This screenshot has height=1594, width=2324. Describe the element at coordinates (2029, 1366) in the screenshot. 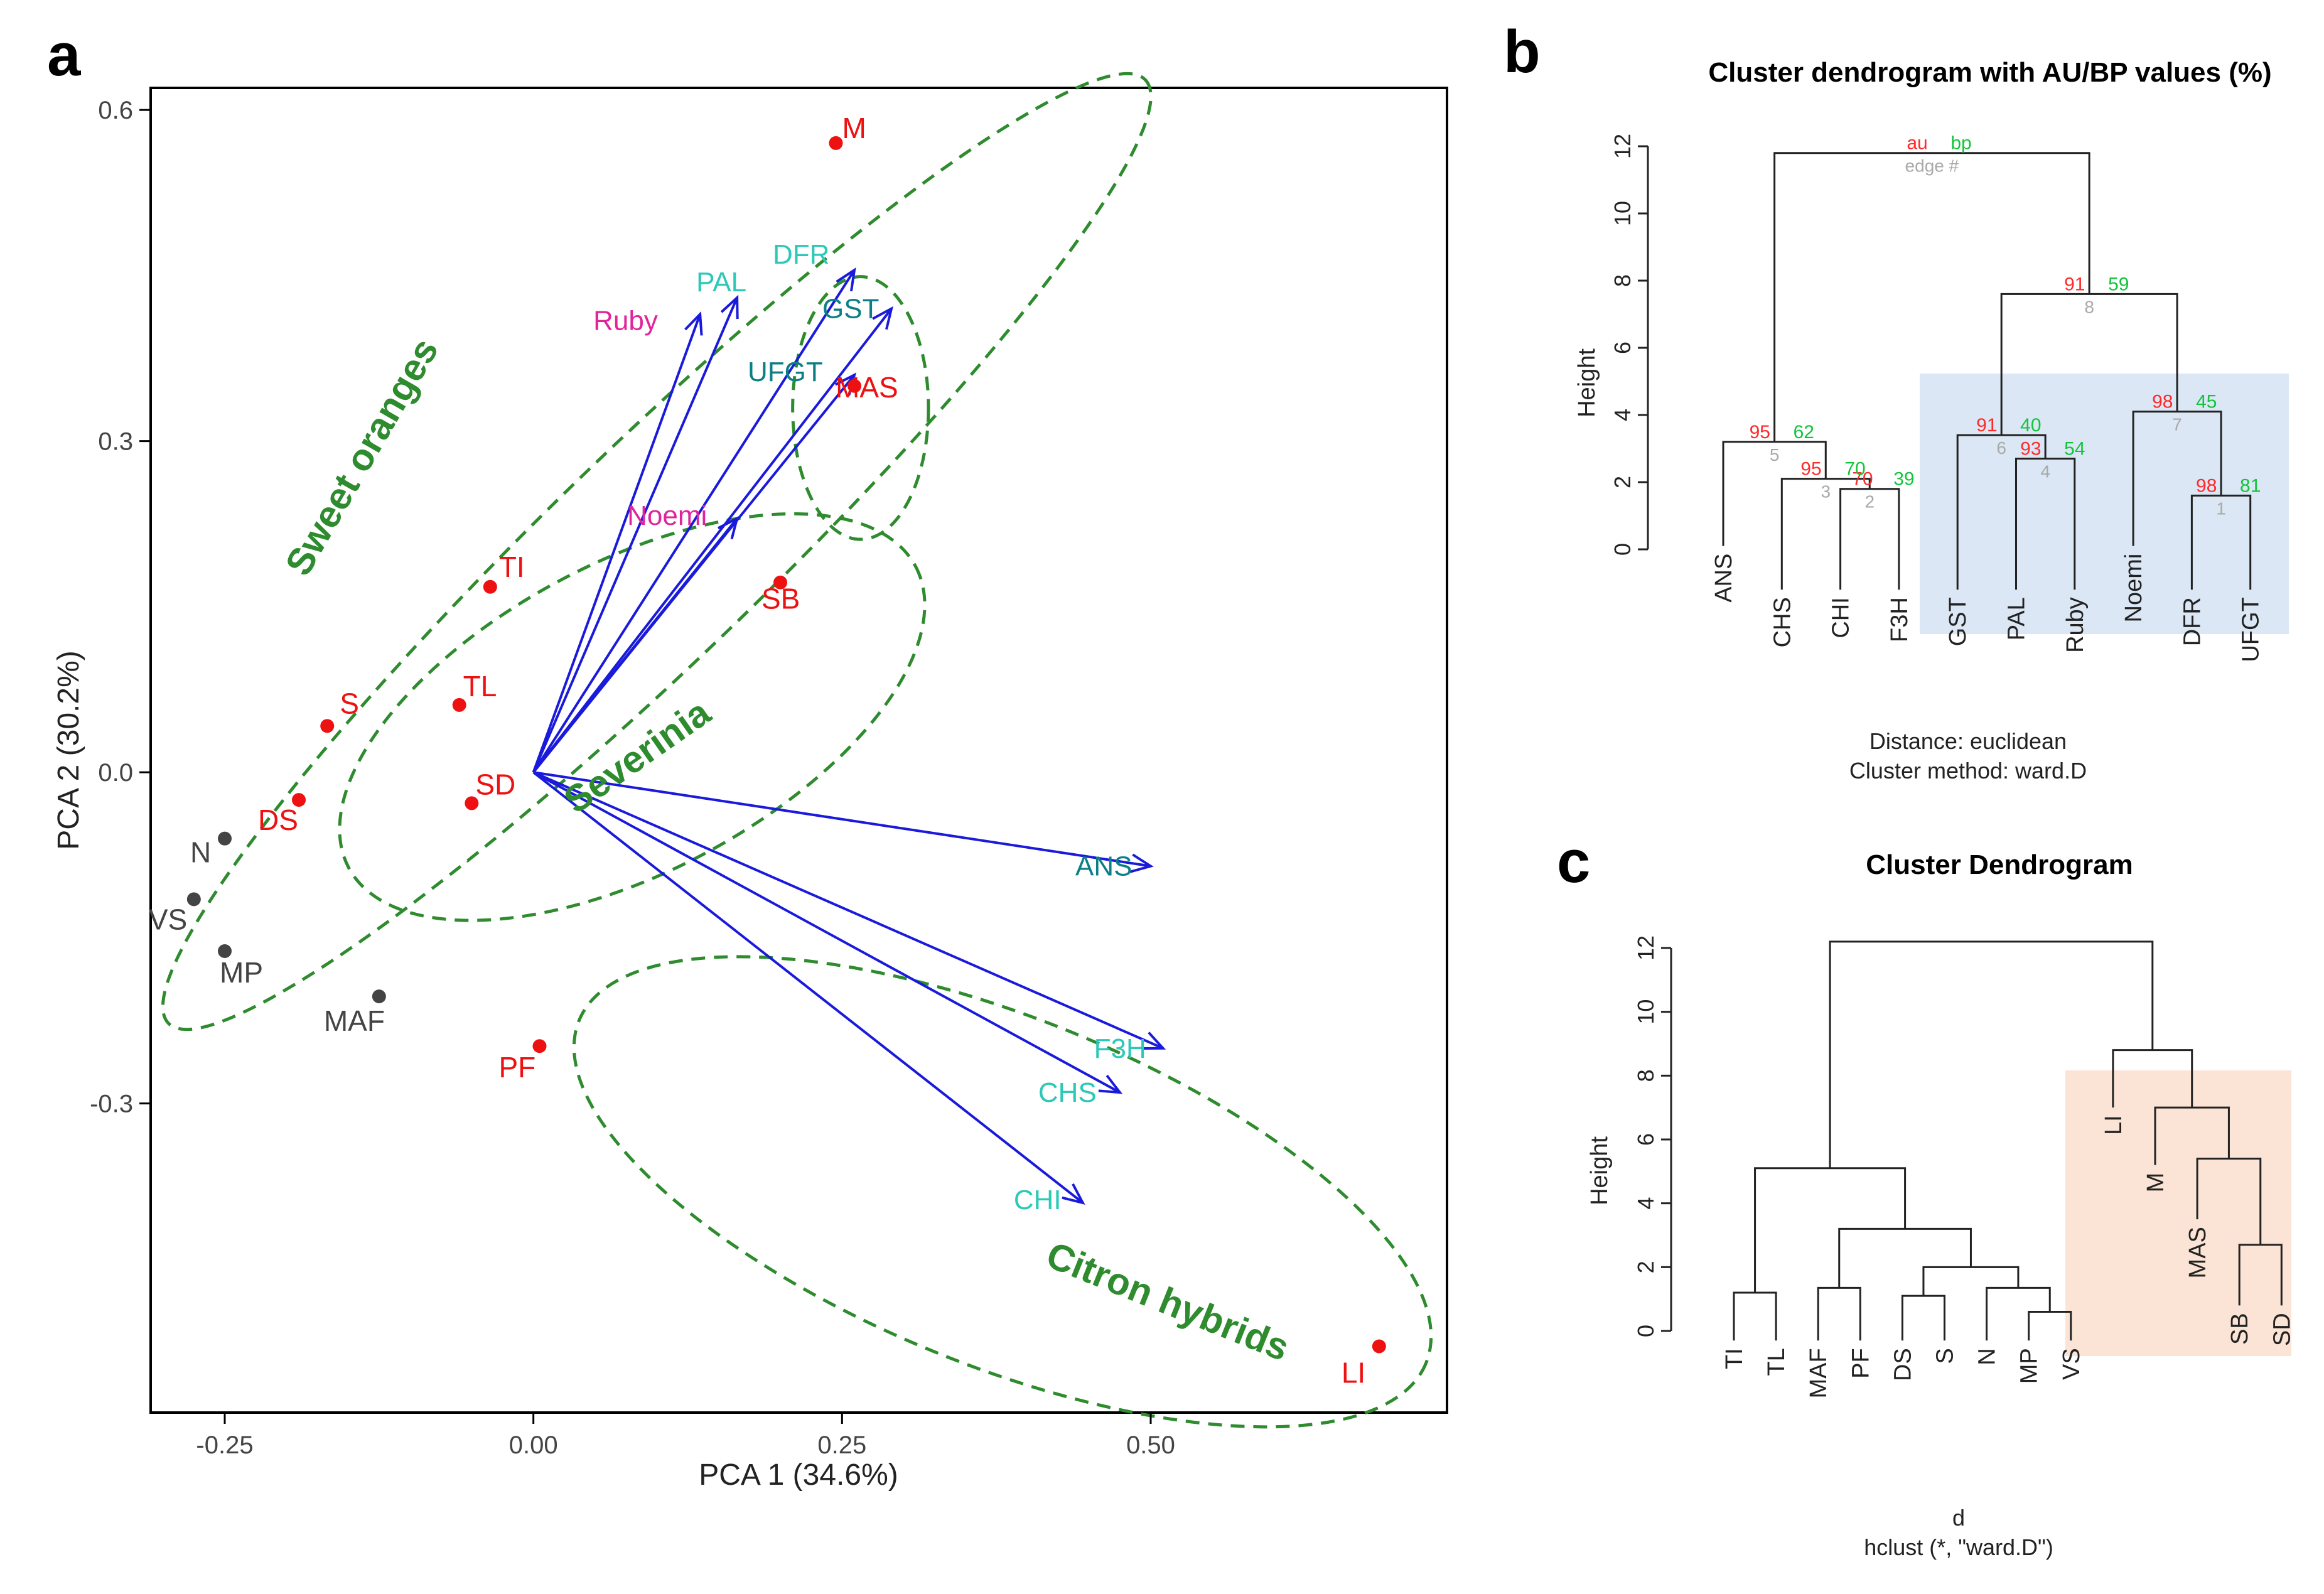

I see `c-leaf-mp: MP` at that location.